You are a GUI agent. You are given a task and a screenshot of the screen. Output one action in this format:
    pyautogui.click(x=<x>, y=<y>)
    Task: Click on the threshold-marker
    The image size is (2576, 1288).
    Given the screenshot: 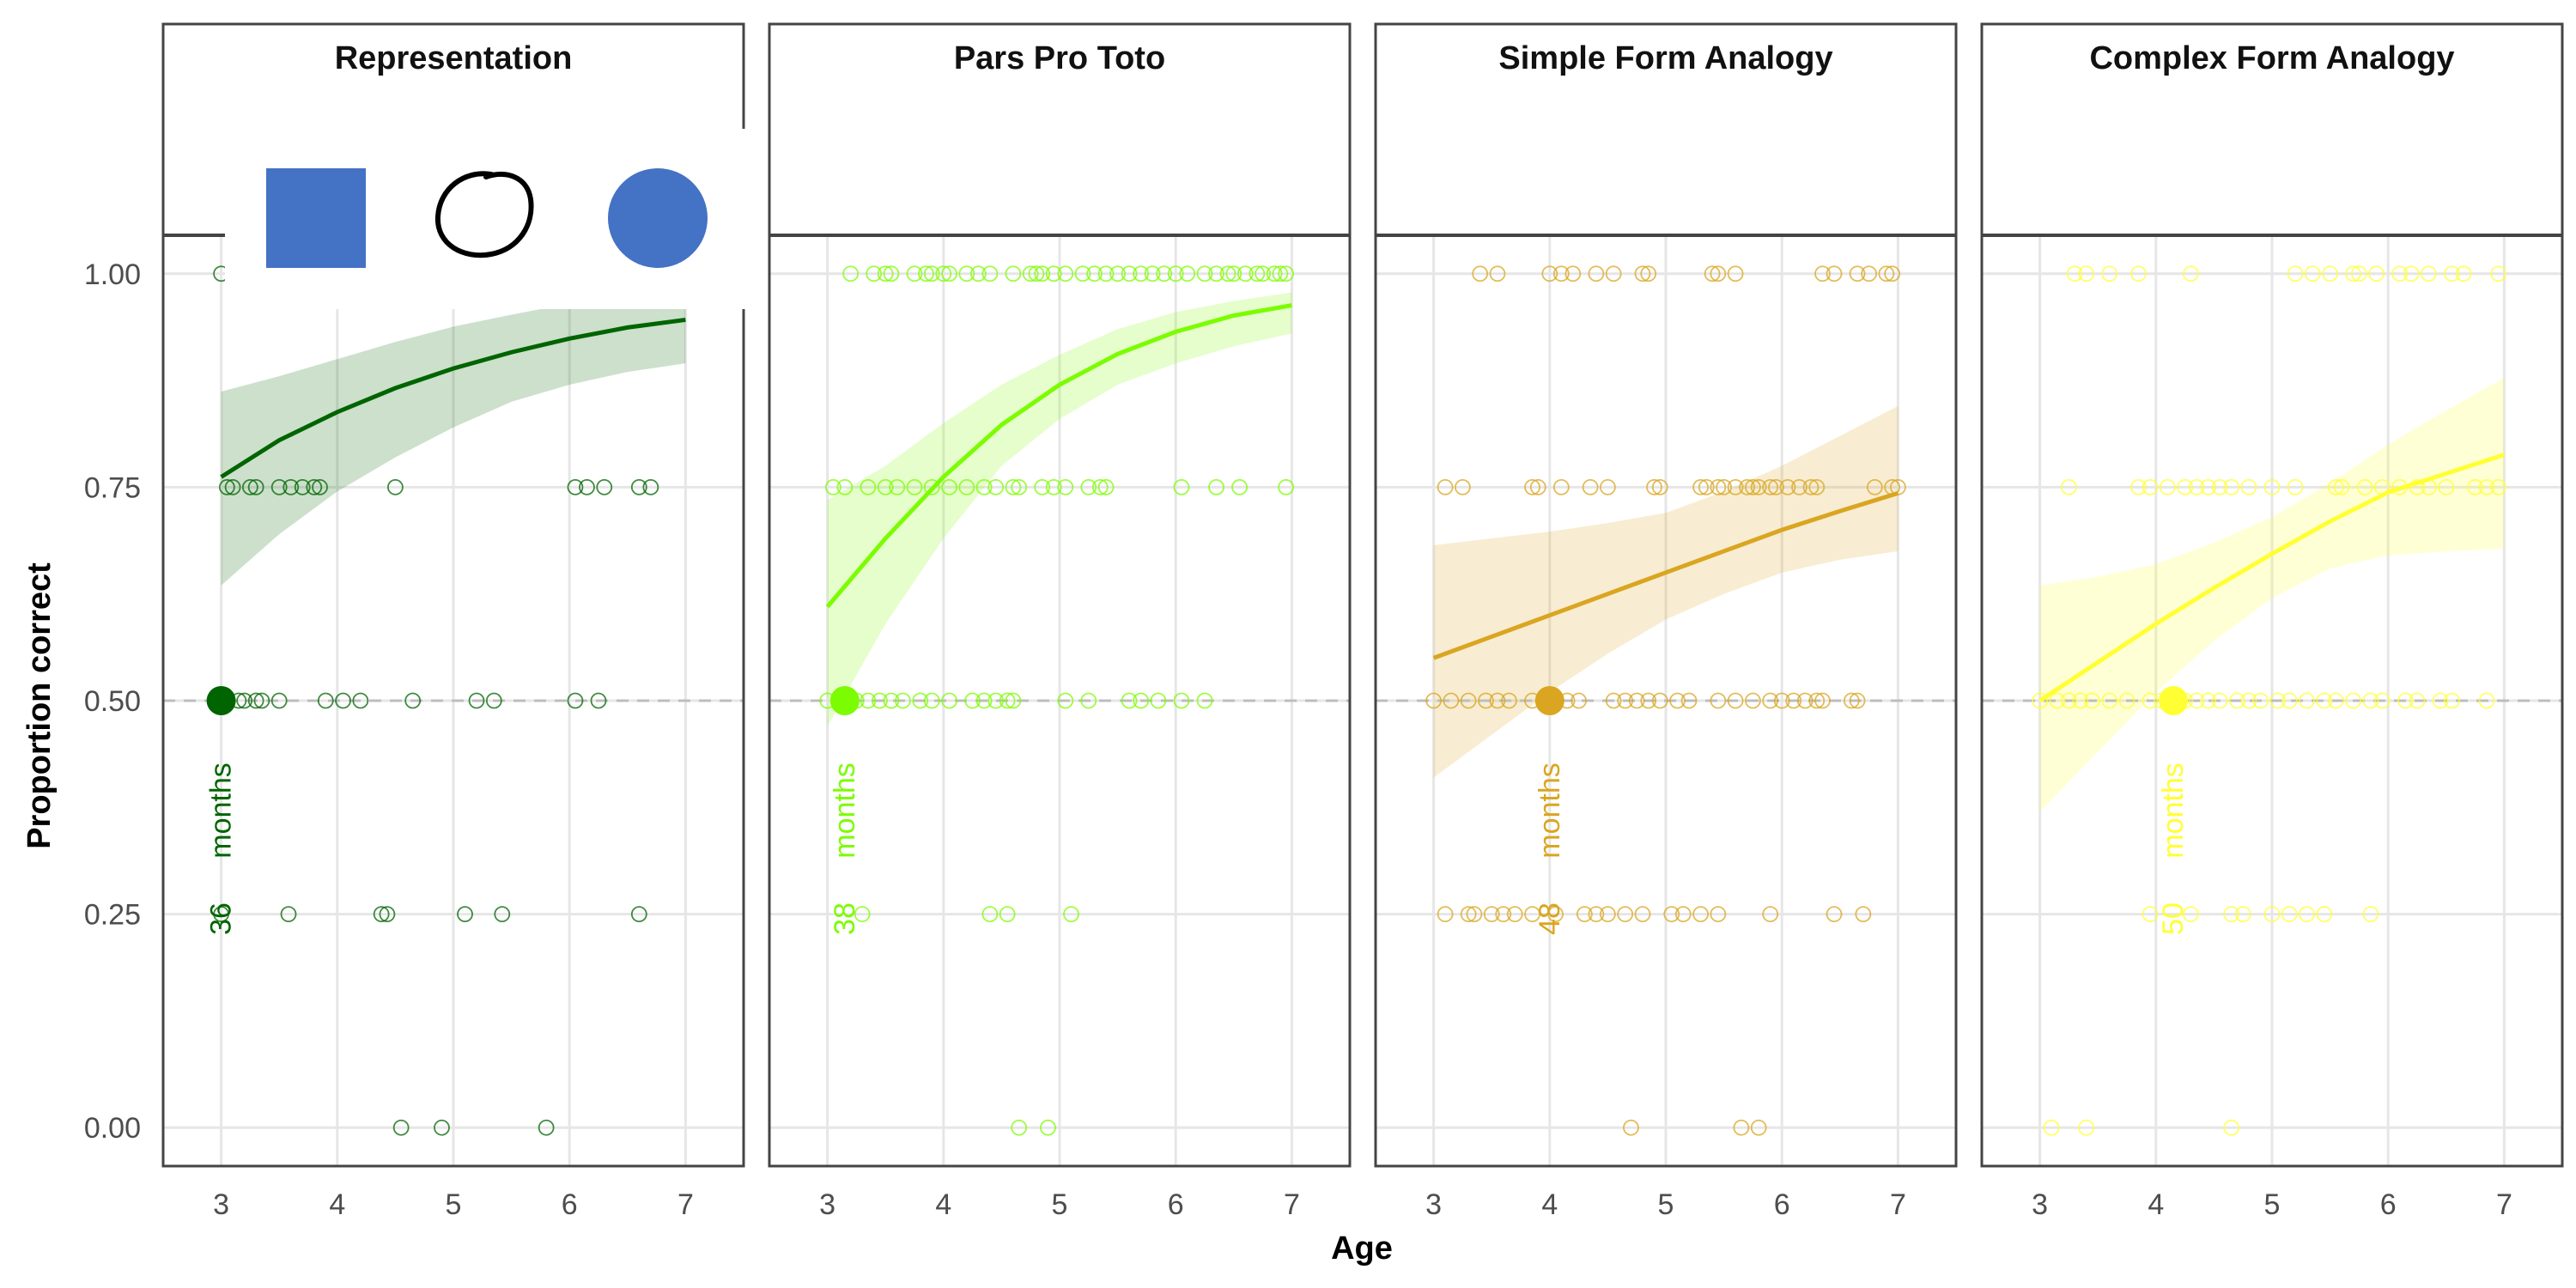 What is the action you would take?
    pyautogui.click(x=221, y=700)
    